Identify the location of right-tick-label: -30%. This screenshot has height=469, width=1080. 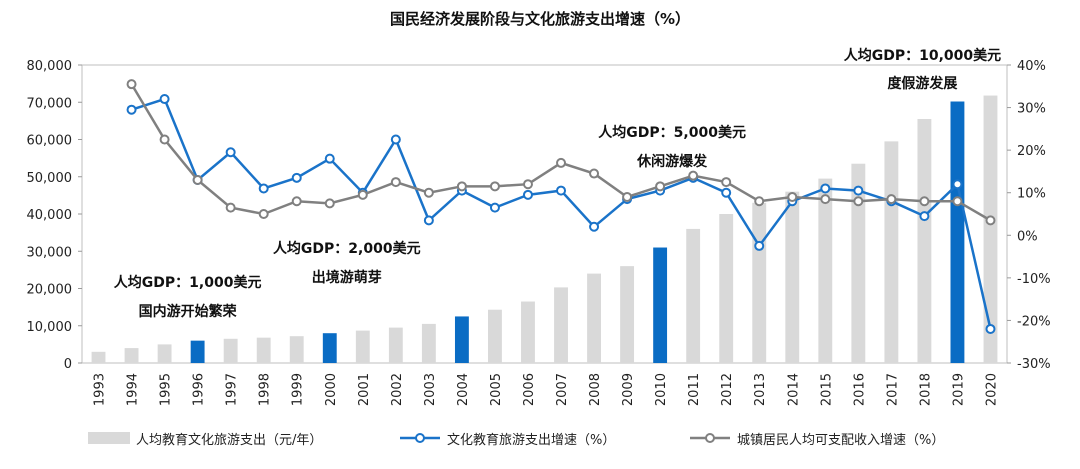
(1034, 364).